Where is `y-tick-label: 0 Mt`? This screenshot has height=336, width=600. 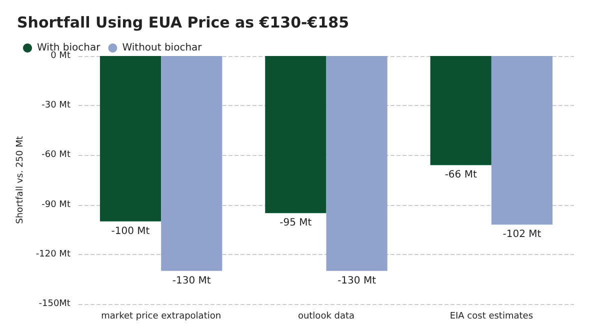
y-tick-label: 0 Mt is located at coordinates (60, 56).